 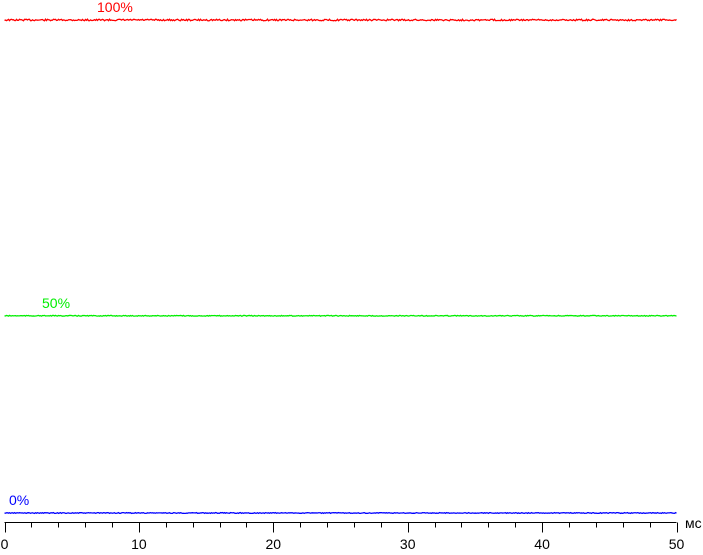 I want to click on series-label: 50%, so click(x=56, y=303).